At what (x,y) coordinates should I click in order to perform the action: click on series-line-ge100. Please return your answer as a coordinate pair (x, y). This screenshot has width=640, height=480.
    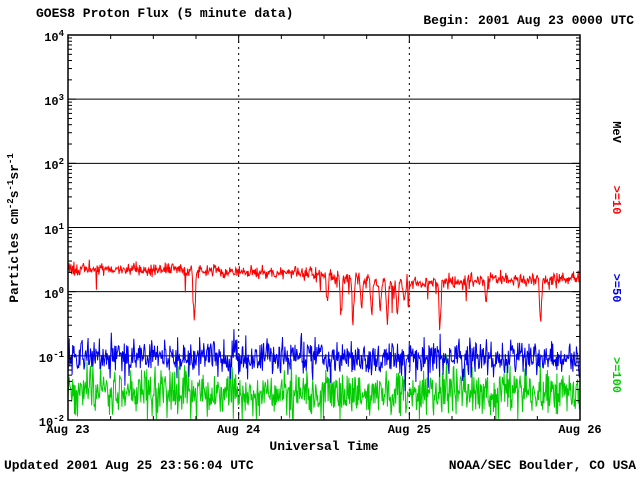
    Looking at the image, I should click on (324, 387).